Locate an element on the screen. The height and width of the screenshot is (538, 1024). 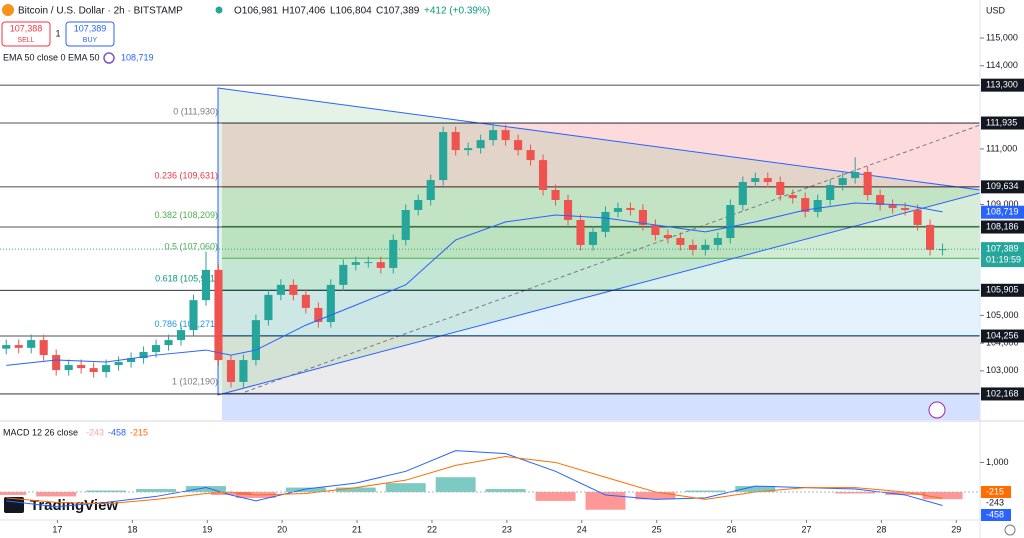
y-tick-label: 105,000 is located at coordinates (1002, 315).